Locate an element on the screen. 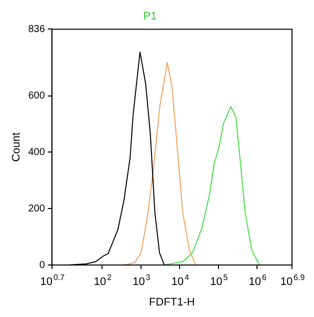 The width and height of the screenshot is (314, 317). y-tick-label: 600 is located at coordinates (37, 96).